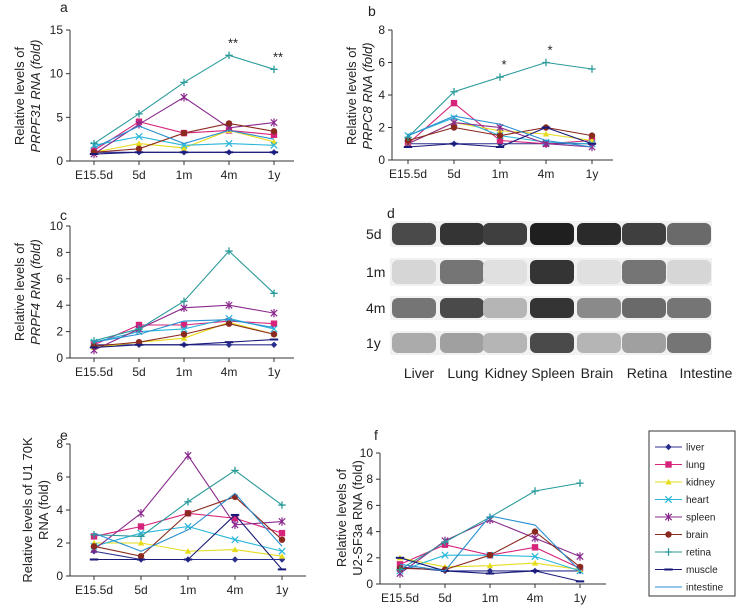  What do you see at coordinates (668, 552) in the screenshot?
I see `legend-marker-retina` at bounding box center [668, 552].